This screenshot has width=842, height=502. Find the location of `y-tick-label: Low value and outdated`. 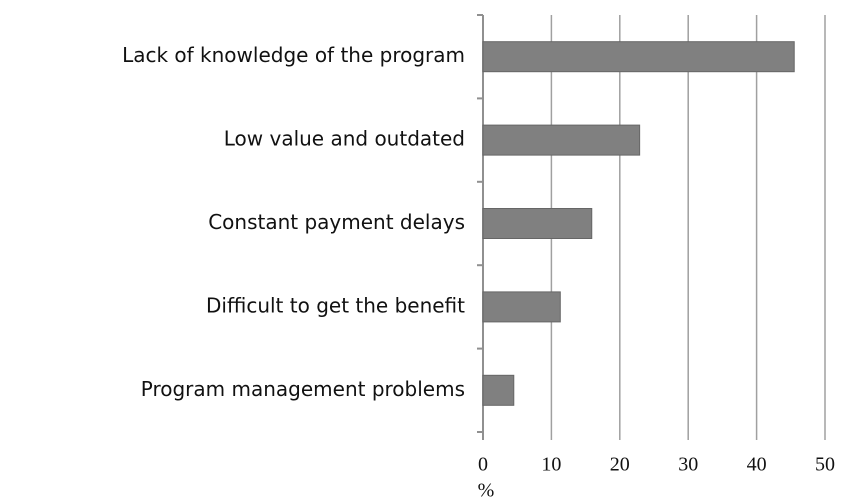

y-tick-label: Low value and outdated is located at coordinates (344, 139).